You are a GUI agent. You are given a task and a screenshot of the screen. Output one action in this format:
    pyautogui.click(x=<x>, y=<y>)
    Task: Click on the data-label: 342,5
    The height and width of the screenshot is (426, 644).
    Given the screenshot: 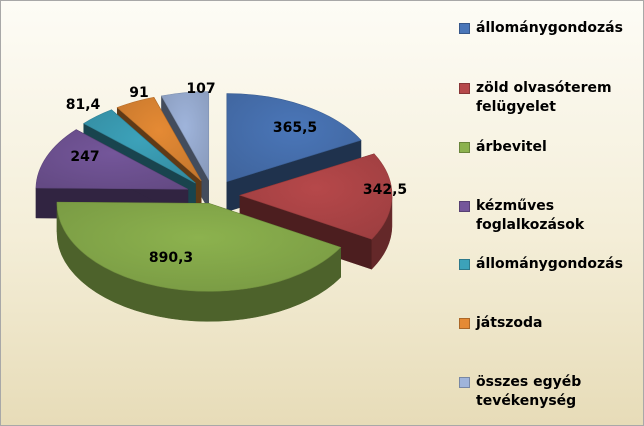 What is the action you would take?
    pyautogui.click(x=385, y=190)
    